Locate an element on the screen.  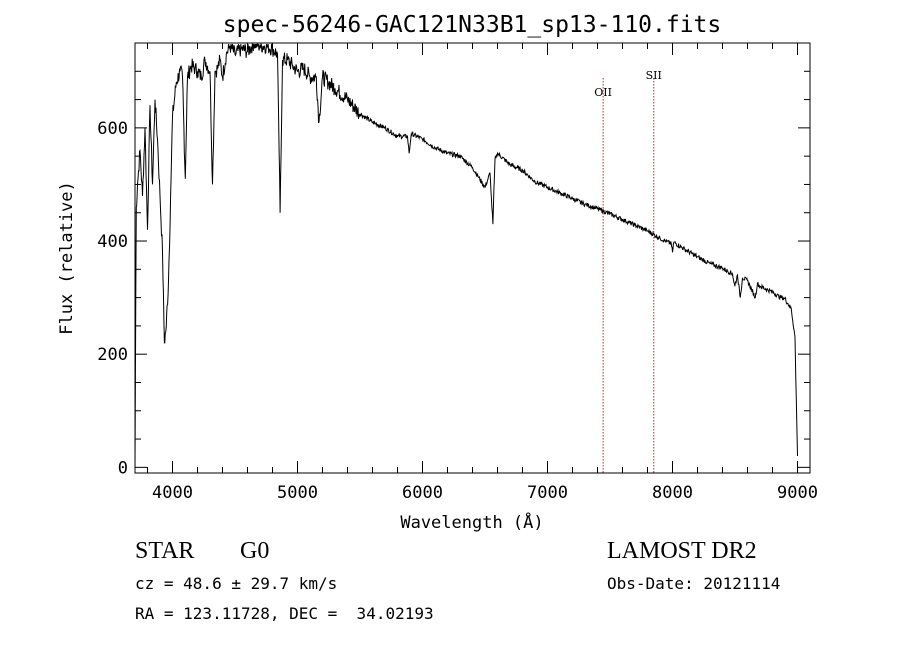
y-tick-label: 600 is located at coordinates (112, 129).